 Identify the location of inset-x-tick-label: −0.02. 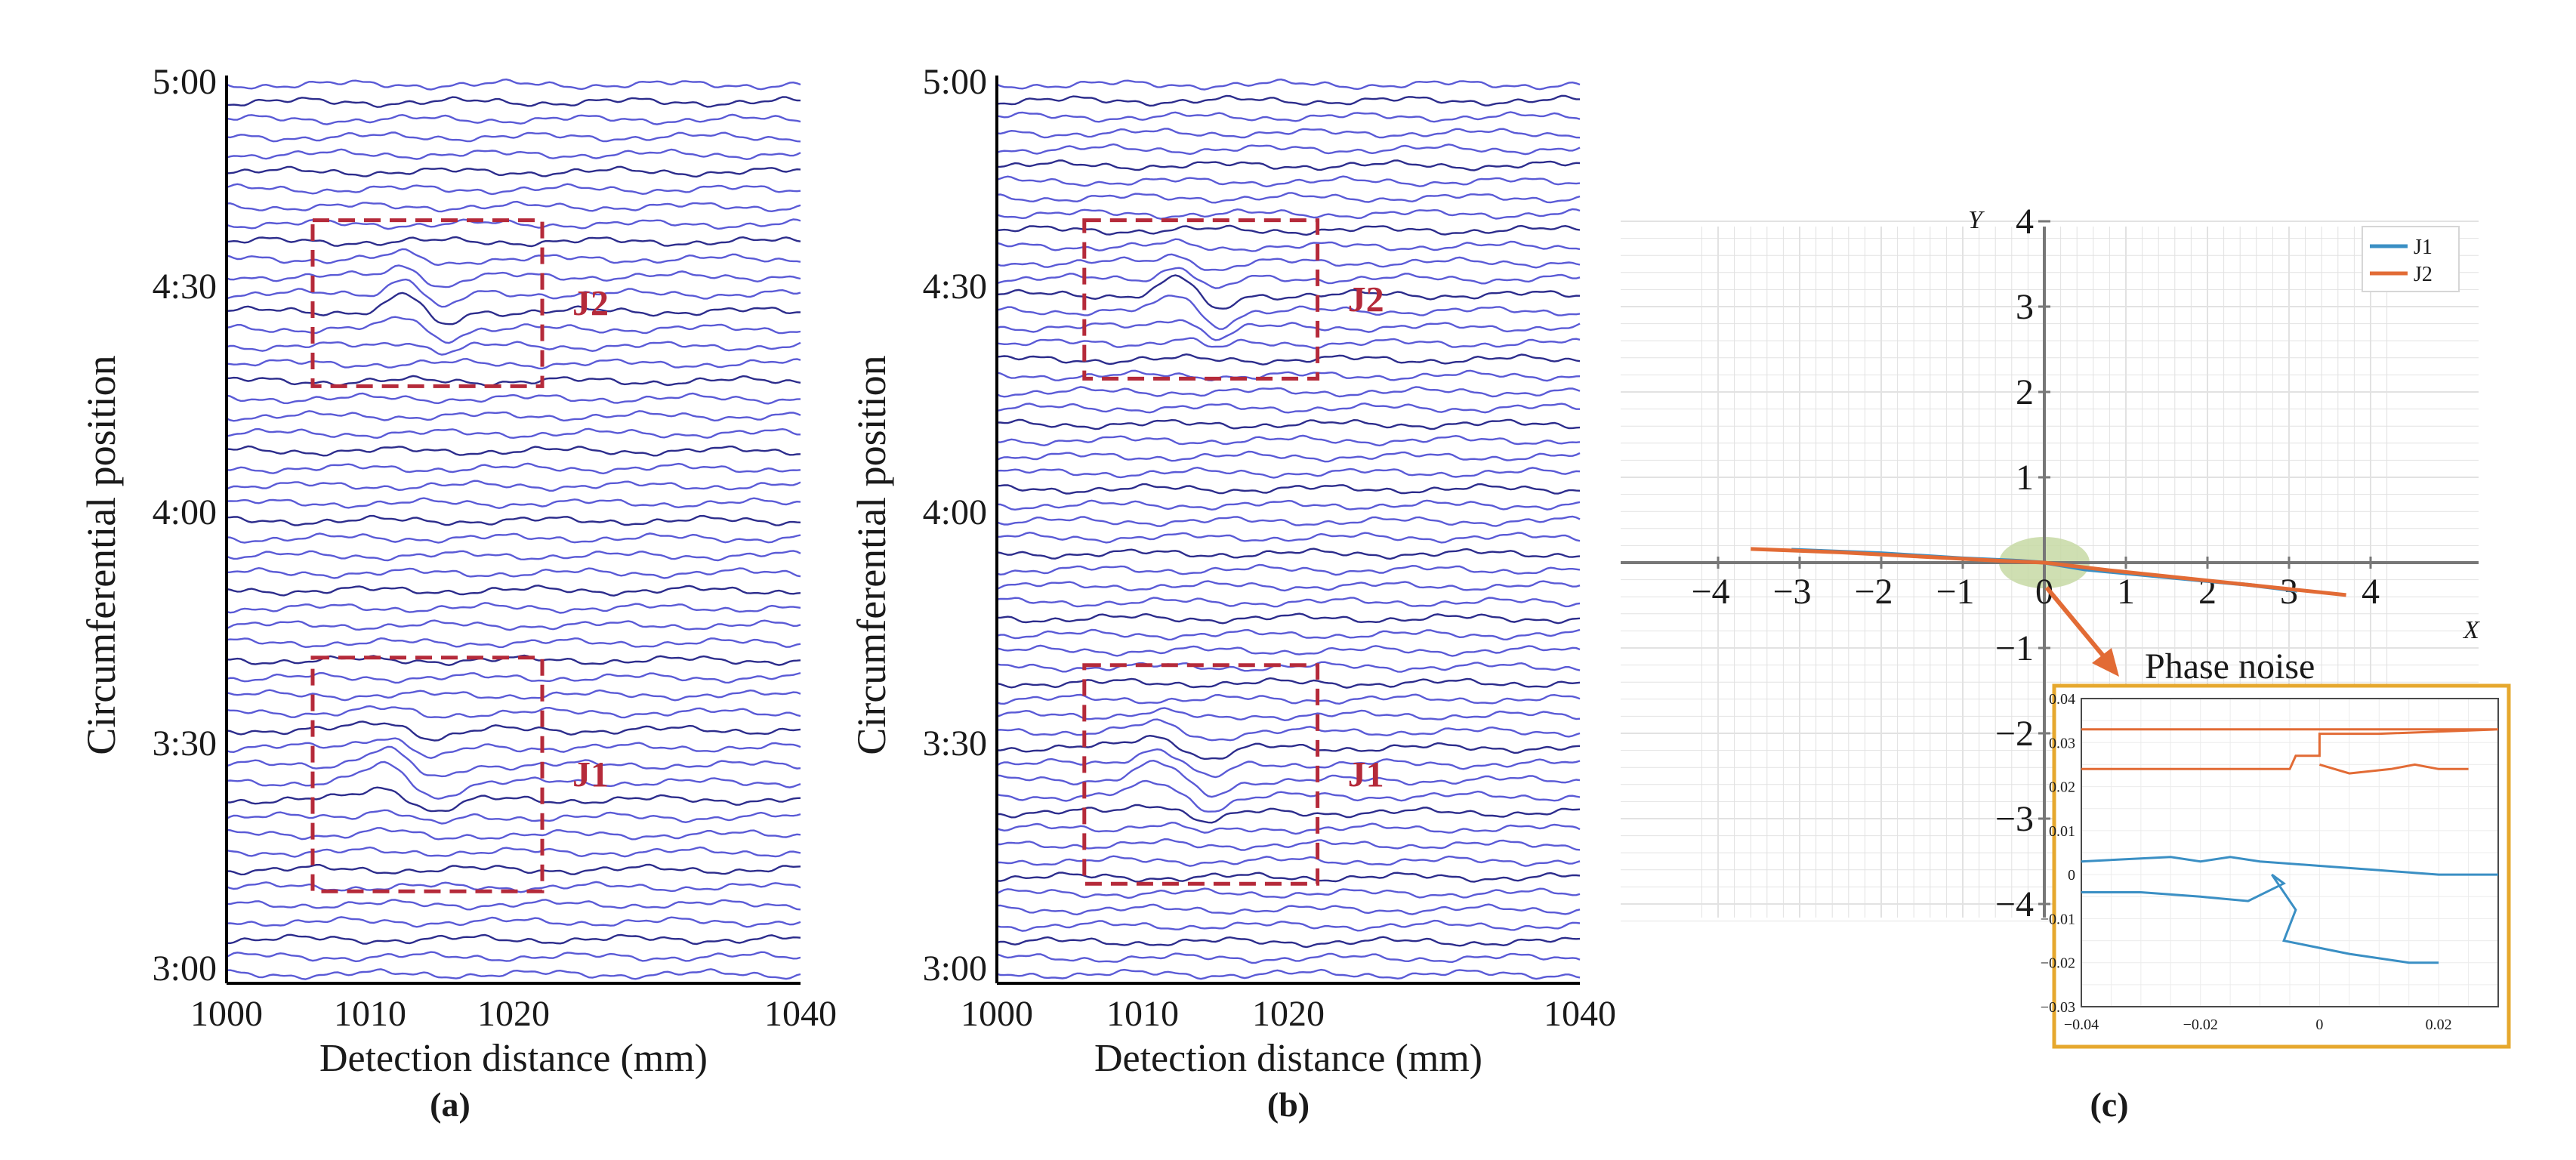
(2200, 1025).